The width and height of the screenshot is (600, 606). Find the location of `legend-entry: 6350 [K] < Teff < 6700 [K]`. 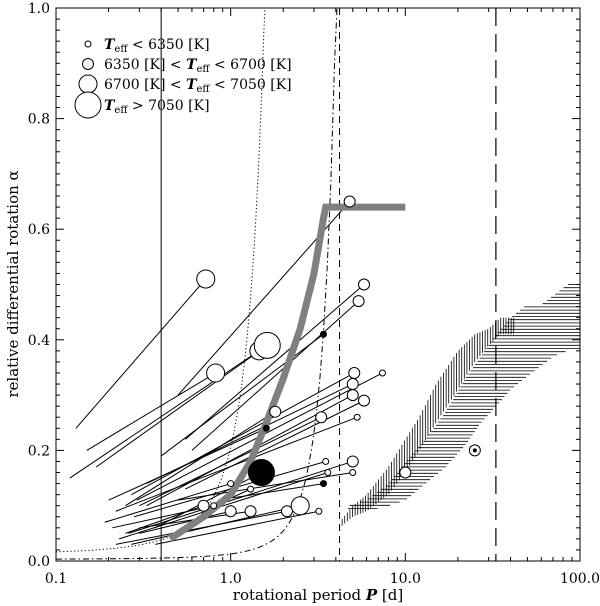

legend-entry: 6350 [K] < Teff < 6700 [K] is located at coordinates (187, 66).